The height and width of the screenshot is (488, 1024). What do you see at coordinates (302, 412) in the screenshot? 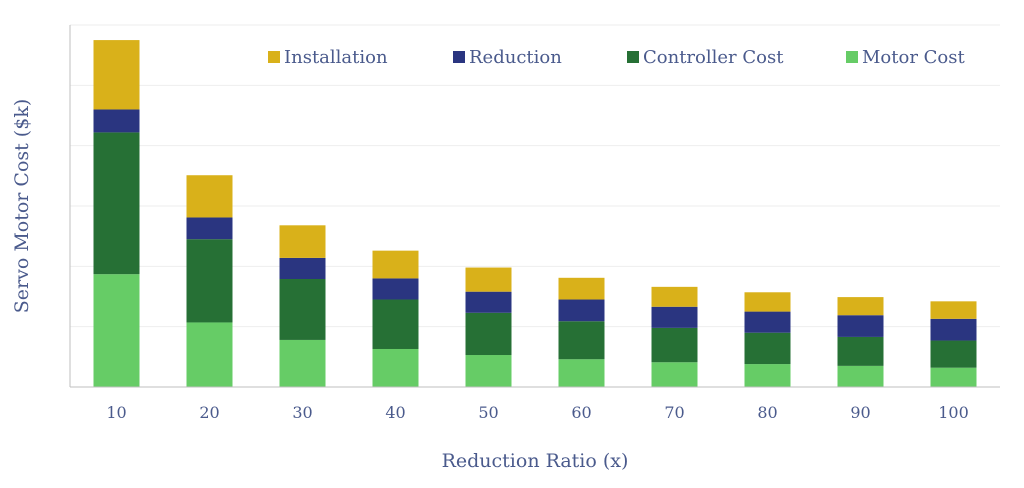
I see `x-tick-label: 30` at bounding box center [302, 412].